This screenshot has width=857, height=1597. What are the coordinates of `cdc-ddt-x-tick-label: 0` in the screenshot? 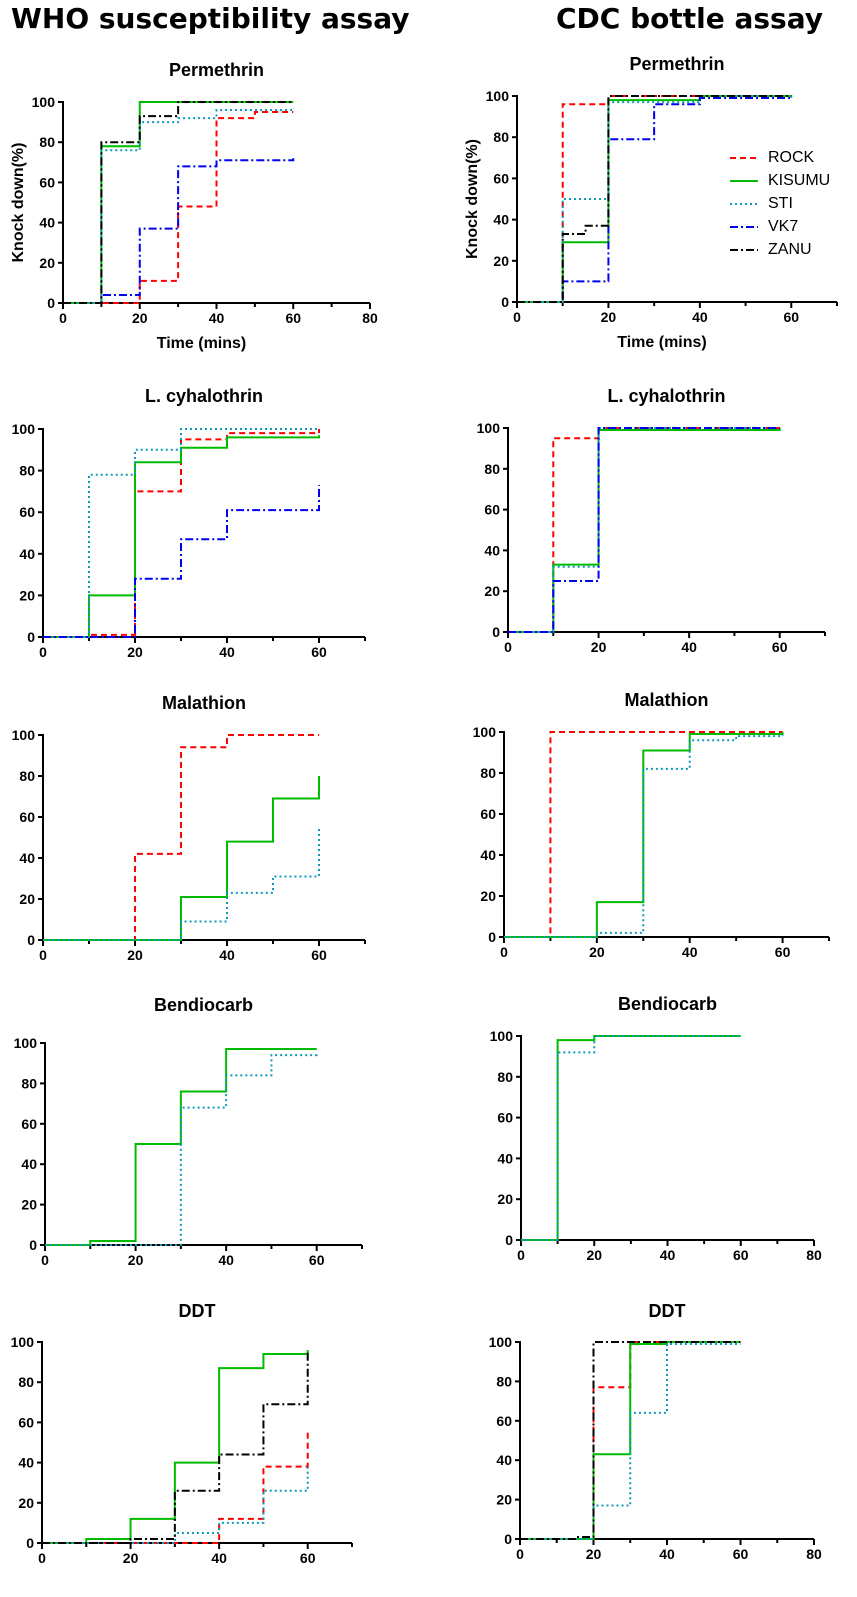 It's located at (520, 1554).